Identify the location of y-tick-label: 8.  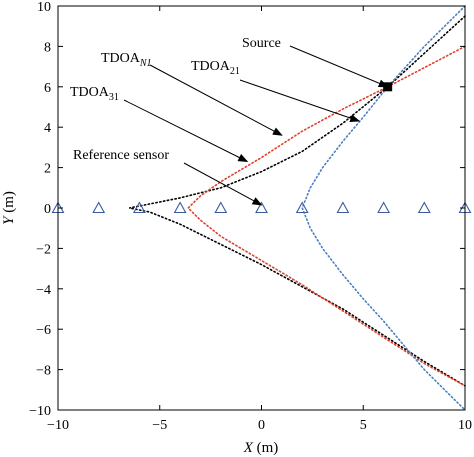
(47, 47).